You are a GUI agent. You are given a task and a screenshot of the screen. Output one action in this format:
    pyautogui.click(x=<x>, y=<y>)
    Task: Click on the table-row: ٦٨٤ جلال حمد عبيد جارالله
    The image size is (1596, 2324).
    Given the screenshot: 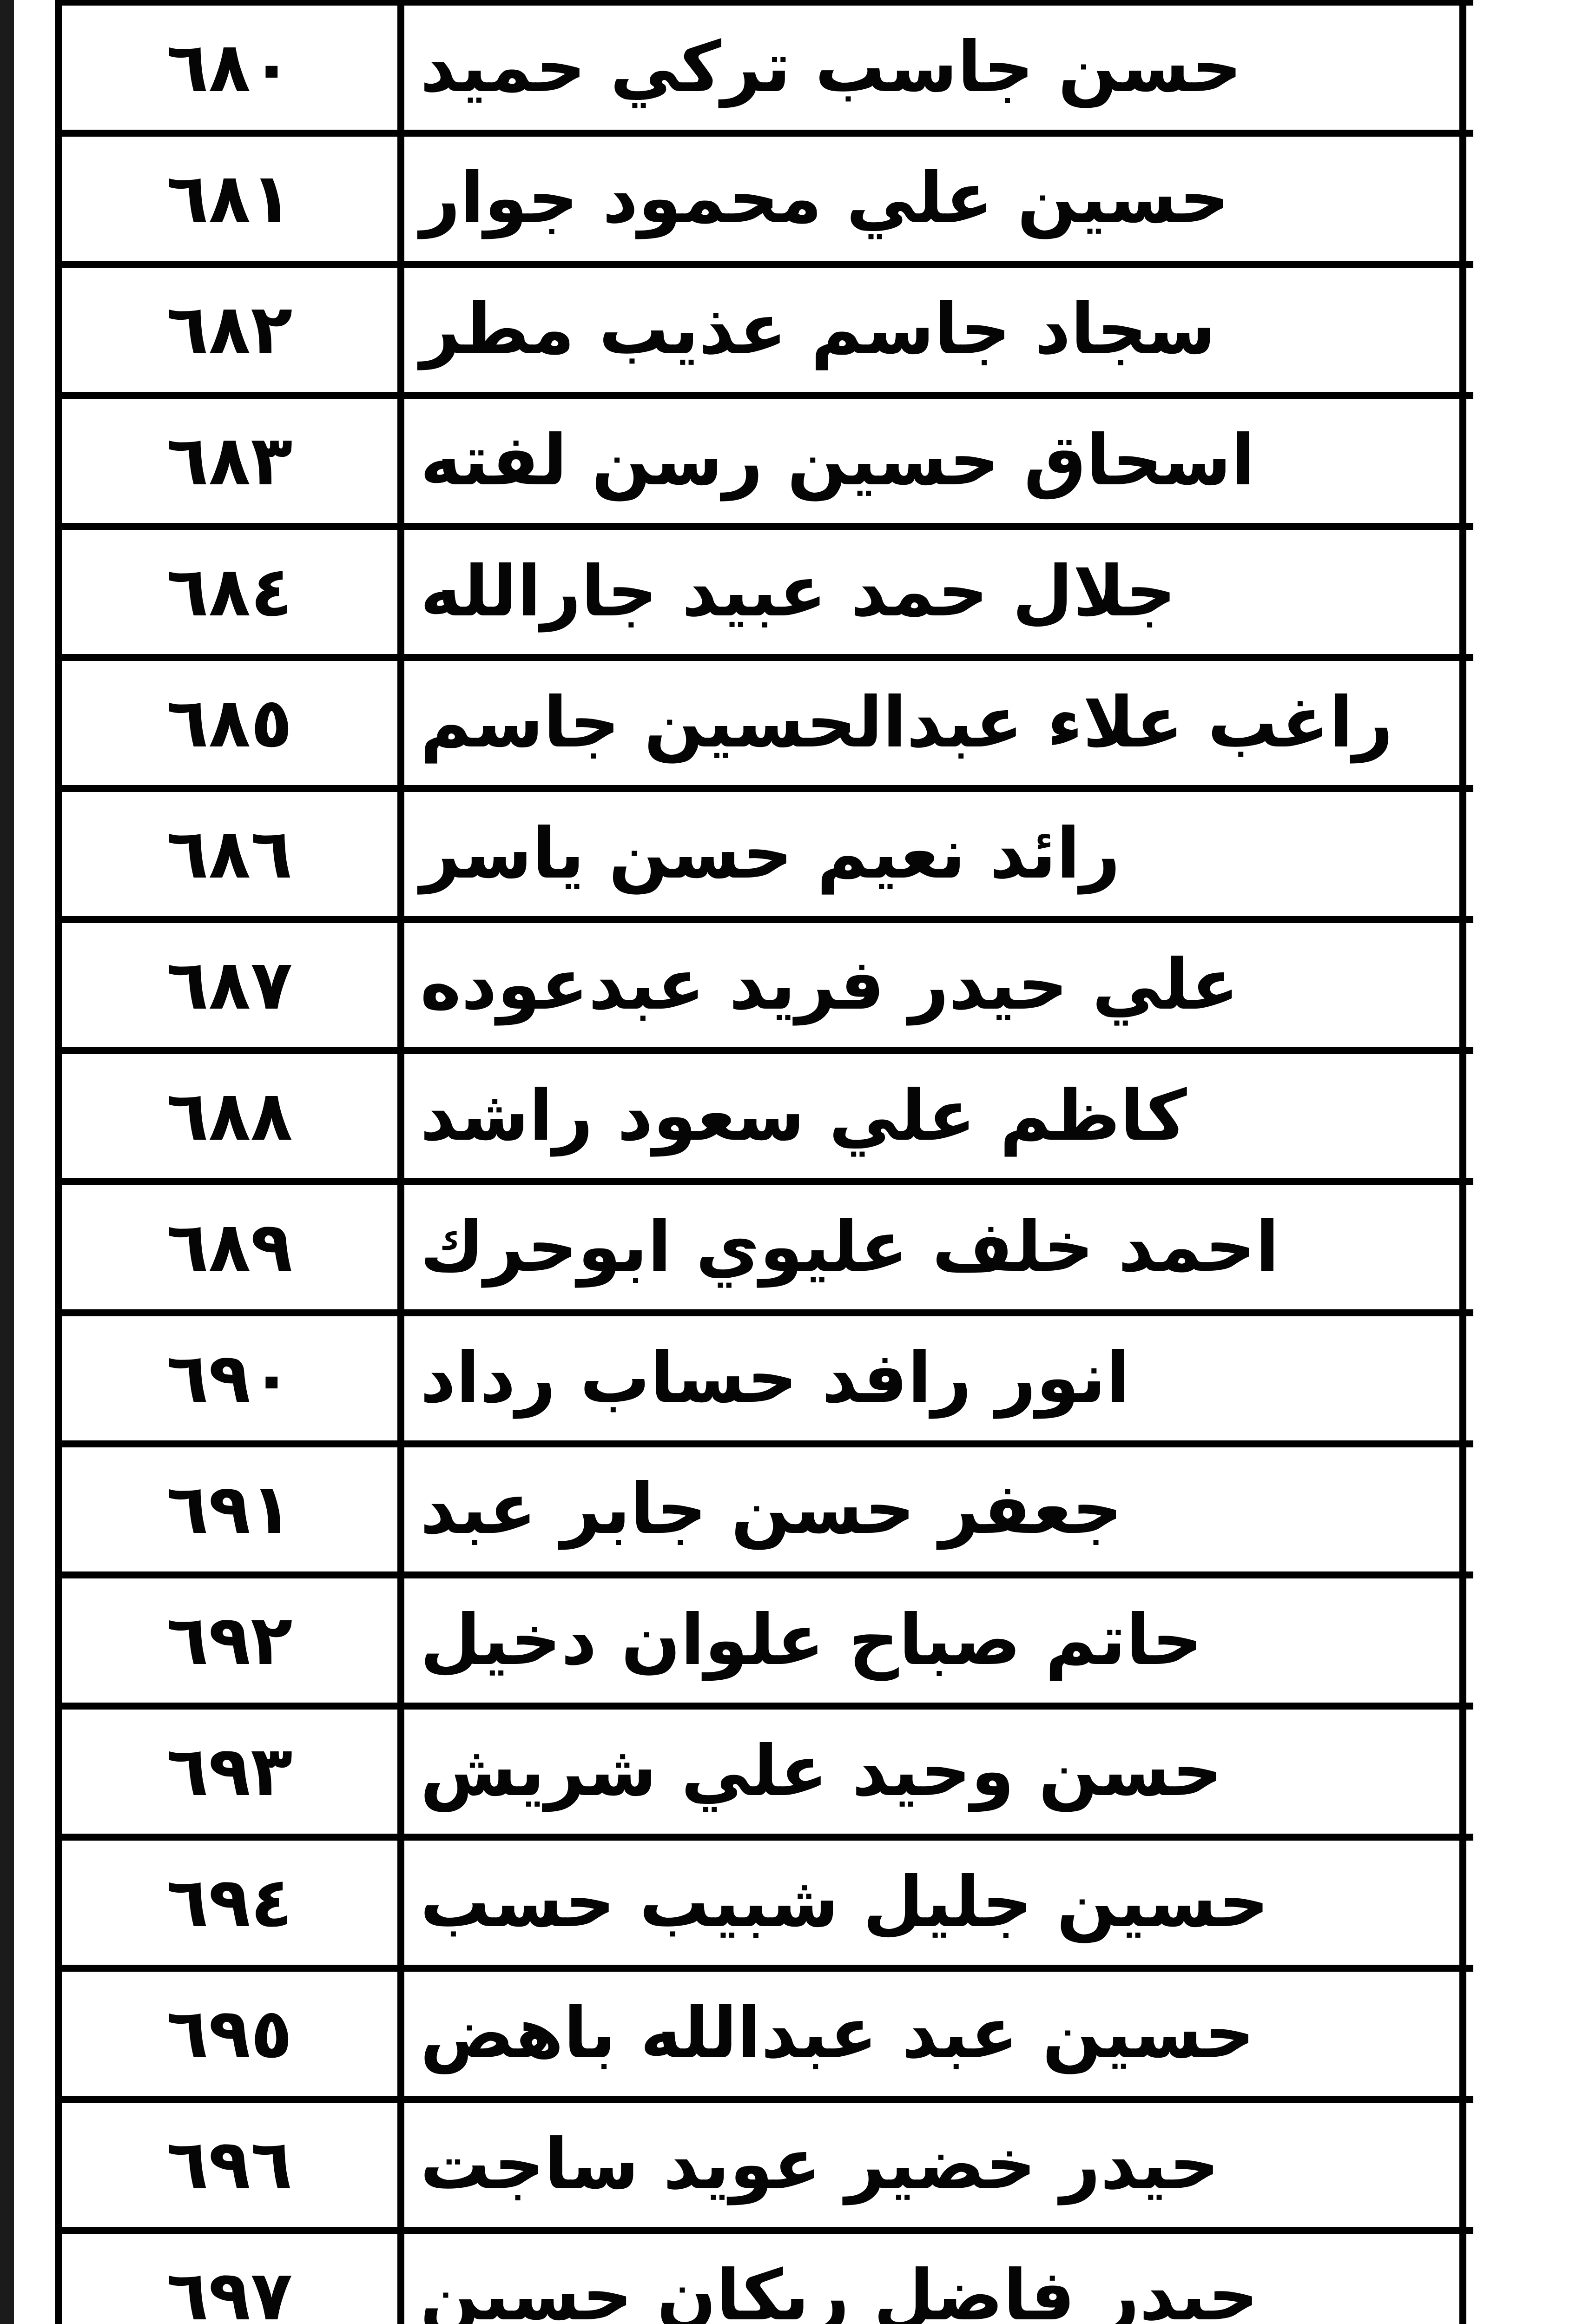 What is the action you would take?
    pyautogui.click(x=764, y=595)
    